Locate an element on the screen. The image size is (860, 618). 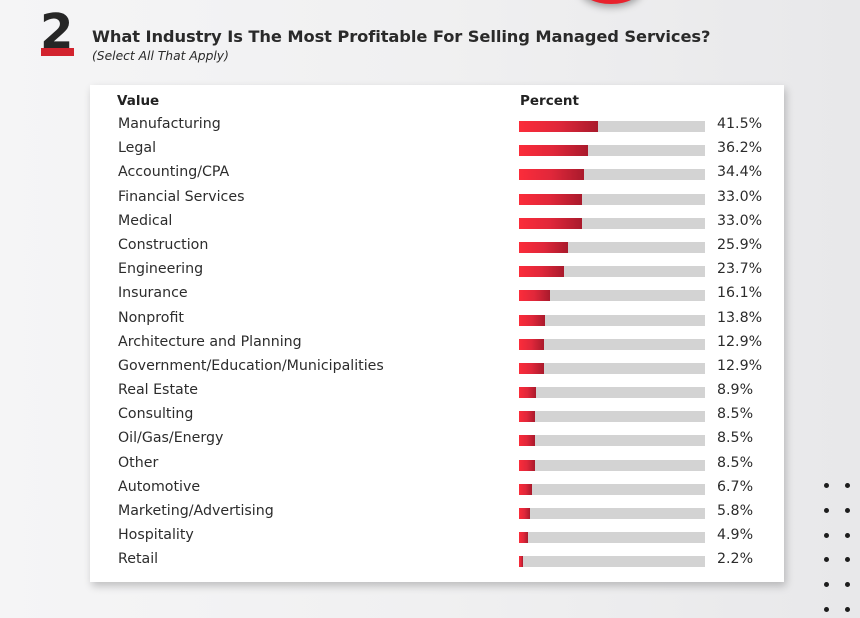
category-label: Architecture and Planning is located at coordinates (210, 341).